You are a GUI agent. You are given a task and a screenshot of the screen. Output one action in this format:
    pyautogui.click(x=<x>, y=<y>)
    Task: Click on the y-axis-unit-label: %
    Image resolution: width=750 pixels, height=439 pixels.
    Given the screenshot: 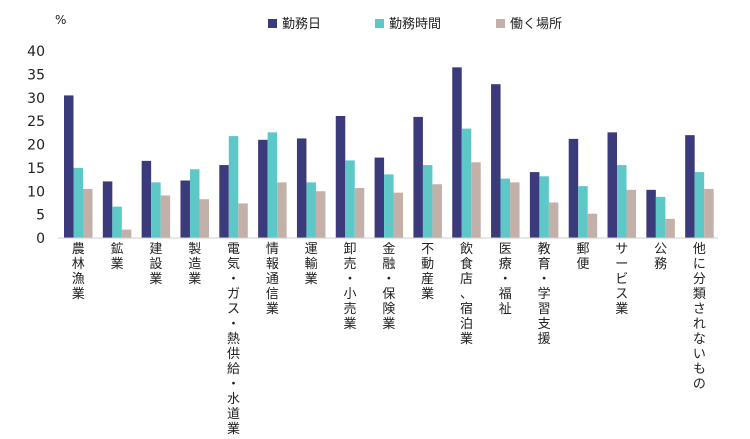 What is the action you would take?
    pyautogui.click(x=60, y=20)
    